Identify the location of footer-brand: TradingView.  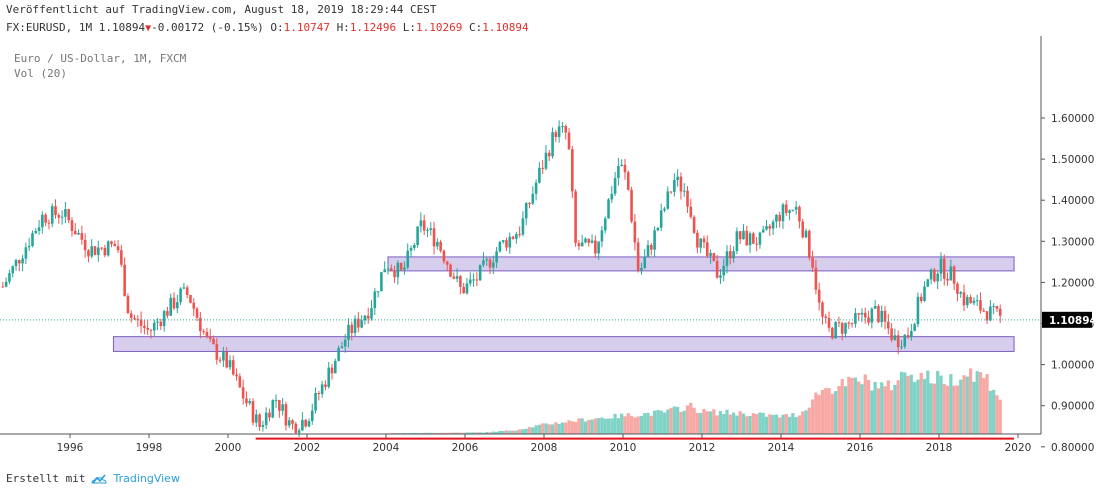
(146, 478).